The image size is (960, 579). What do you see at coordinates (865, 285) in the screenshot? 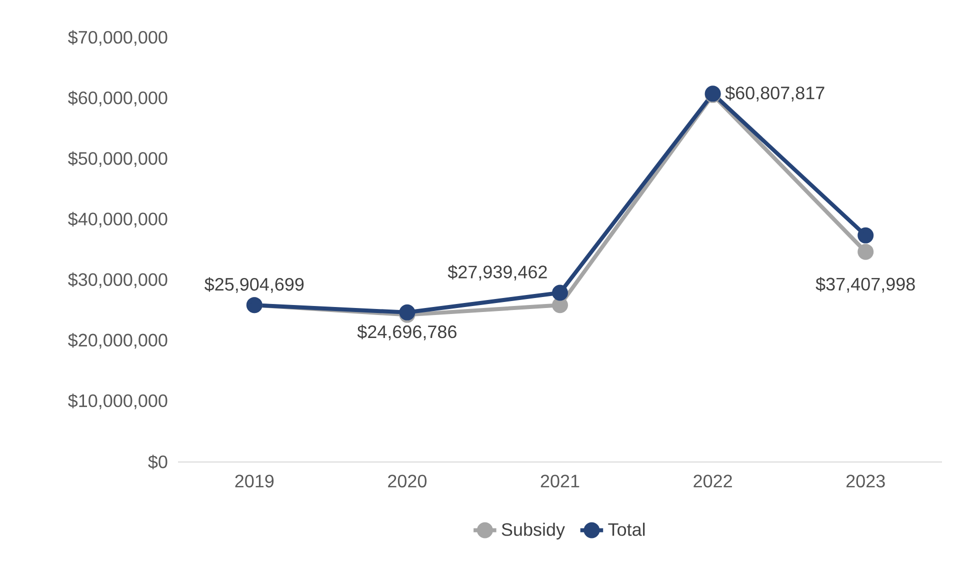
I see `data-label: $37,407,998` at bounding box center [865, 285].